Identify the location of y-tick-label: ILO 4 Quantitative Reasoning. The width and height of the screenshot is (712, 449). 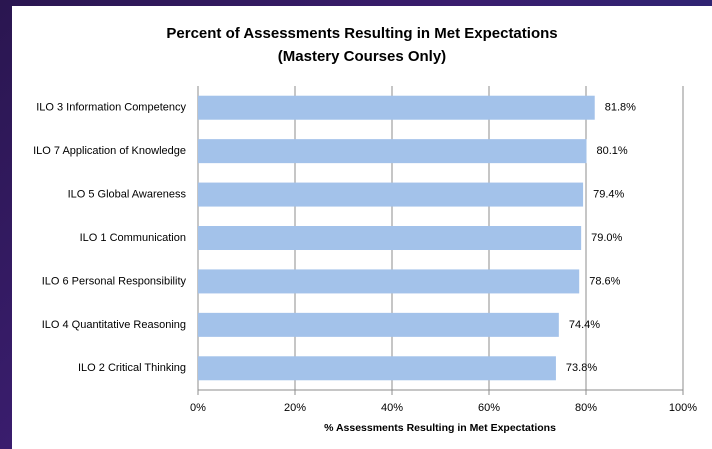
(114, 325).